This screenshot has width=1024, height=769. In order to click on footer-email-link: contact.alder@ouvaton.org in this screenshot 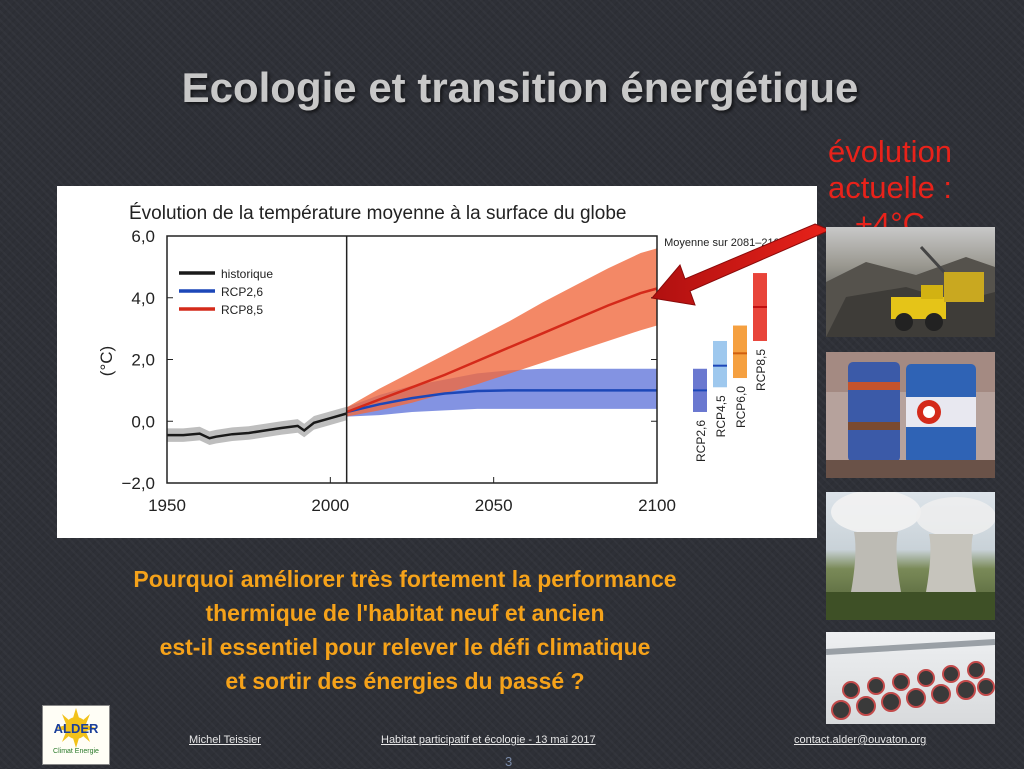, I will do `click(860, 740)`.